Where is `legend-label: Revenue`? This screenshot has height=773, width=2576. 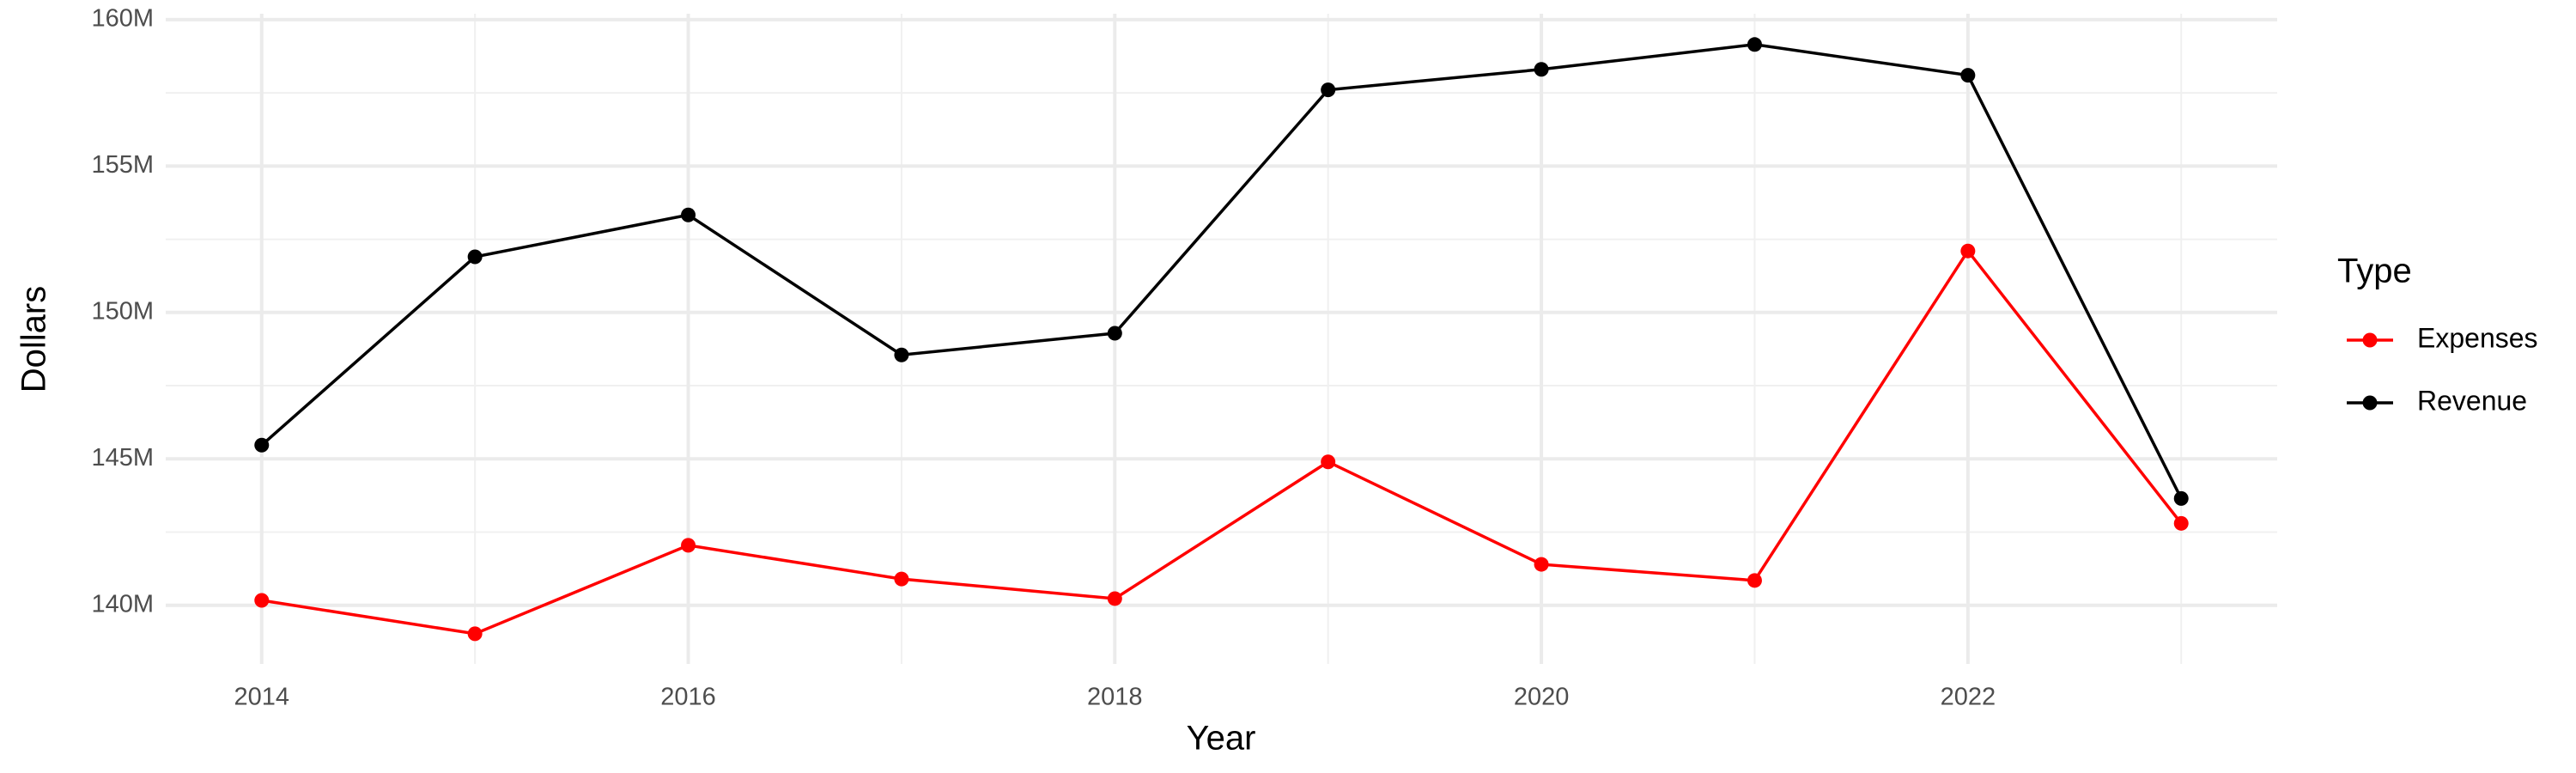
legend-label: Revenue is located at coordinates (2472, 400).